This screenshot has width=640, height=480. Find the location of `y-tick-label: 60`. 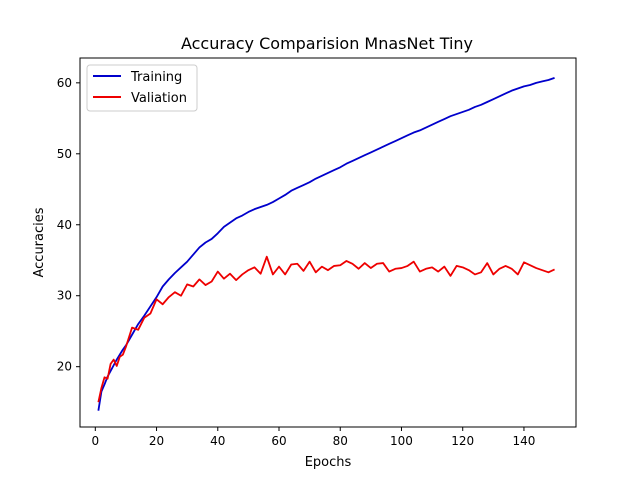

y-tick-label: 60 is located at coordinates (64, 83).